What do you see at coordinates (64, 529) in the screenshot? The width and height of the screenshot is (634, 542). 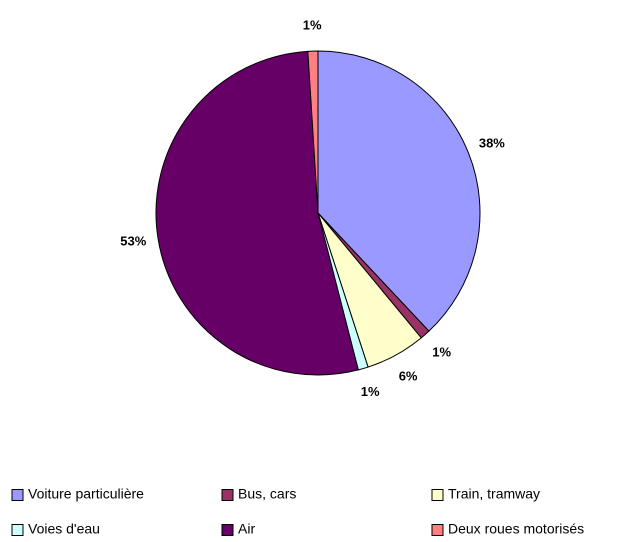 I see `legend-label: Voies d'eau` at bounding box center [64, 529].